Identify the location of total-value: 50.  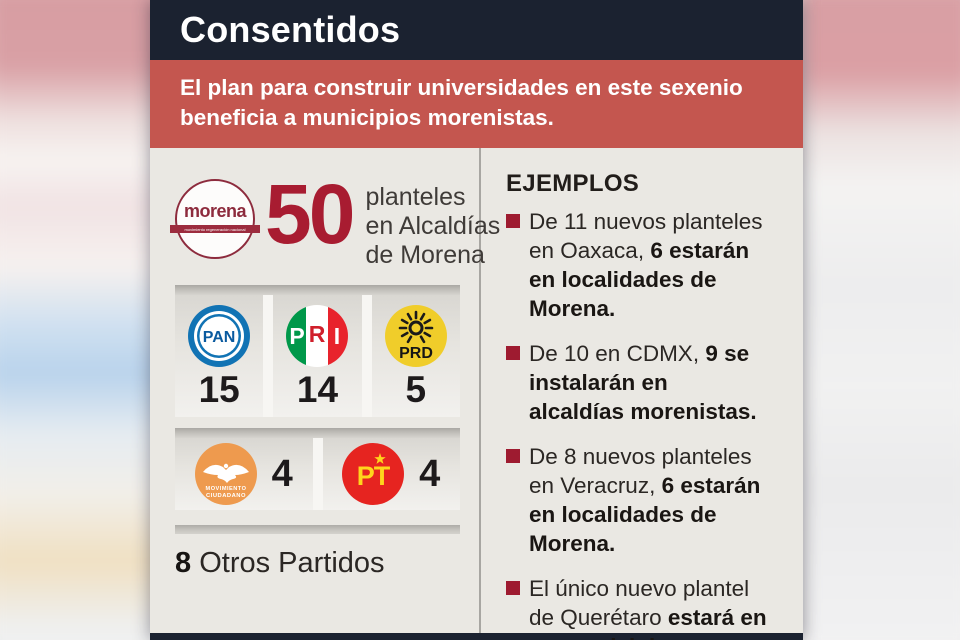
(310, 214).